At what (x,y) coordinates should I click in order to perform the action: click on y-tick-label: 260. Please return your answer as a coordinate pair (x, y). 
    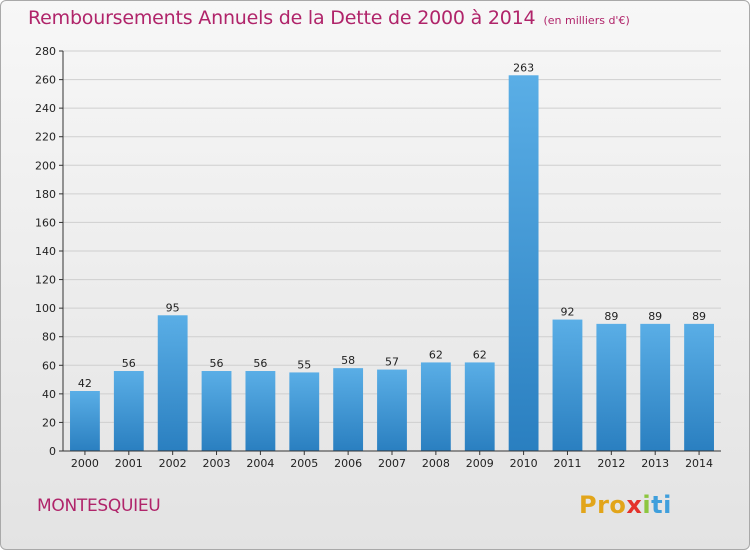
    Looking at the image, I should click on (45, 80).